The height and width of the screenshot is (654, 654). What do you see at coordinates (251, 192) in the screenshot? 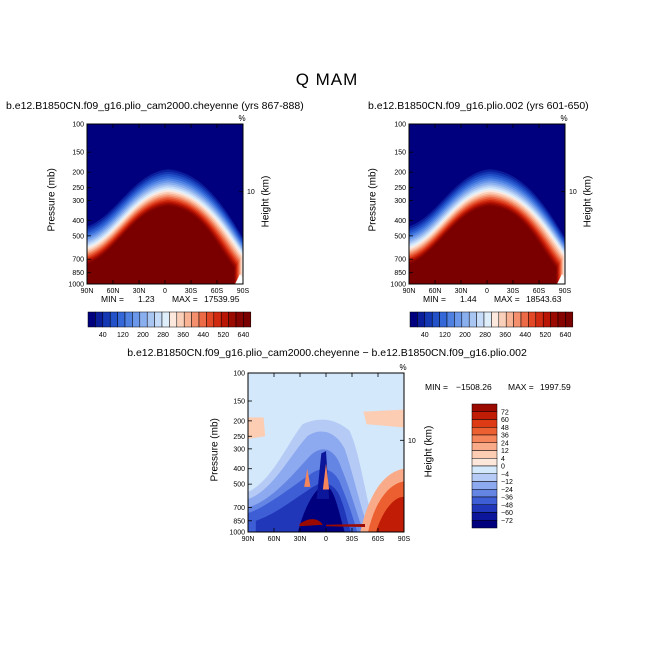
I see `panel1-ytick-right-label: 10` at bounding box center [251, 192].